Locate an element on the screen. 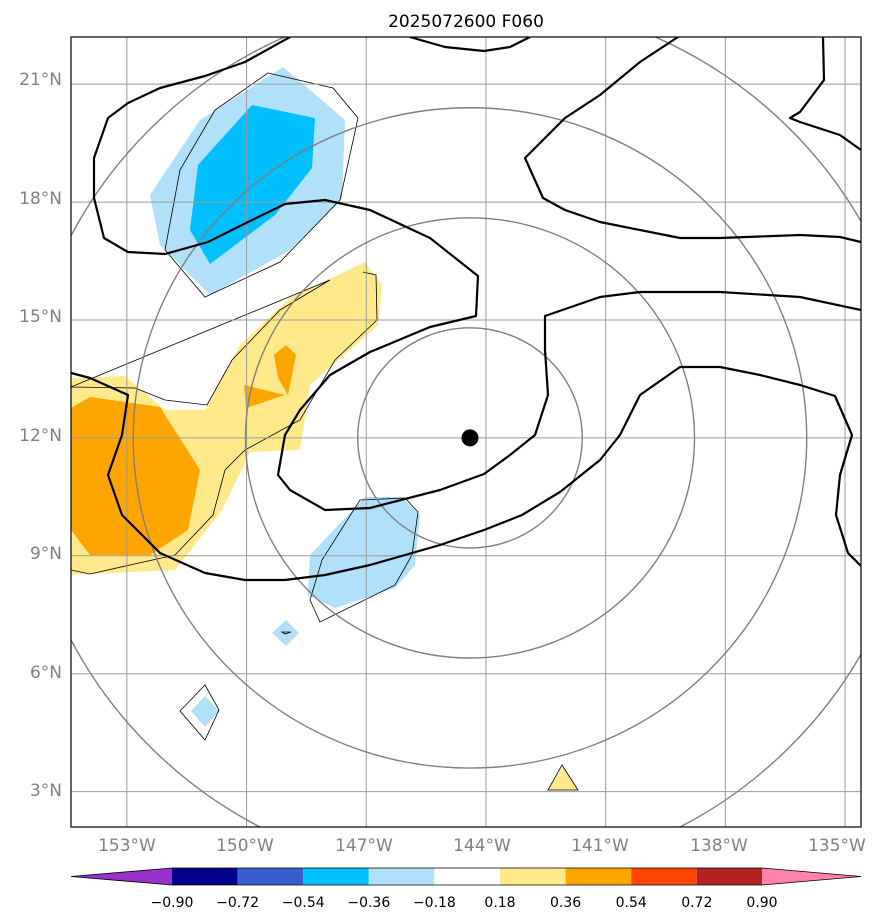 The height and width of the screenshot is (924, 884). thin-contour-band is located at coordinates (224, 423).